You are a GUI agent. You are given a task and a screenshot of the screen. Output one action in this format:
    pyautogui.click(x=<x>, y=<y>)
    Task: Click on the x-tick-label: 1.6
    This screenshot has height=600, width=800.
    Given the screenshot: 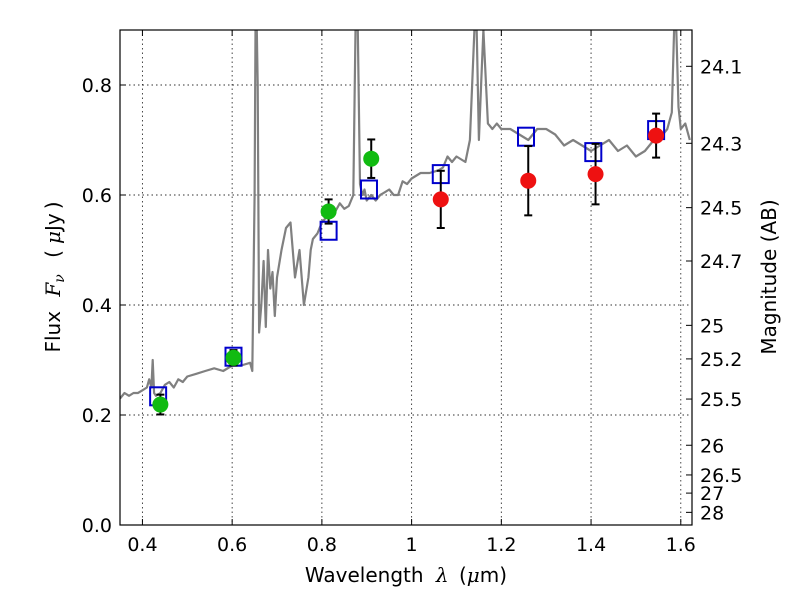 What is the action you would take?
    pyautogui.click(x=681, y=545)
    